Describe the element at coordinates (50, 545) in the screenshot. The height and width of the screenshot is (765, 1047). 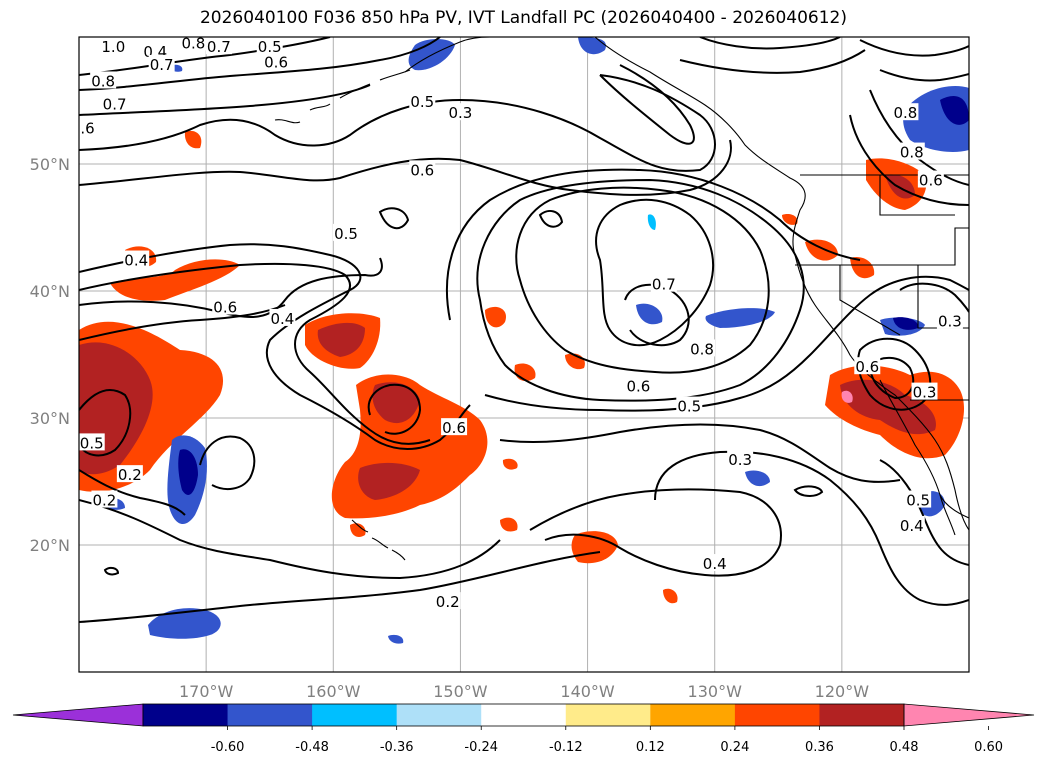
I see `latitude-label: 20°N` at that location.